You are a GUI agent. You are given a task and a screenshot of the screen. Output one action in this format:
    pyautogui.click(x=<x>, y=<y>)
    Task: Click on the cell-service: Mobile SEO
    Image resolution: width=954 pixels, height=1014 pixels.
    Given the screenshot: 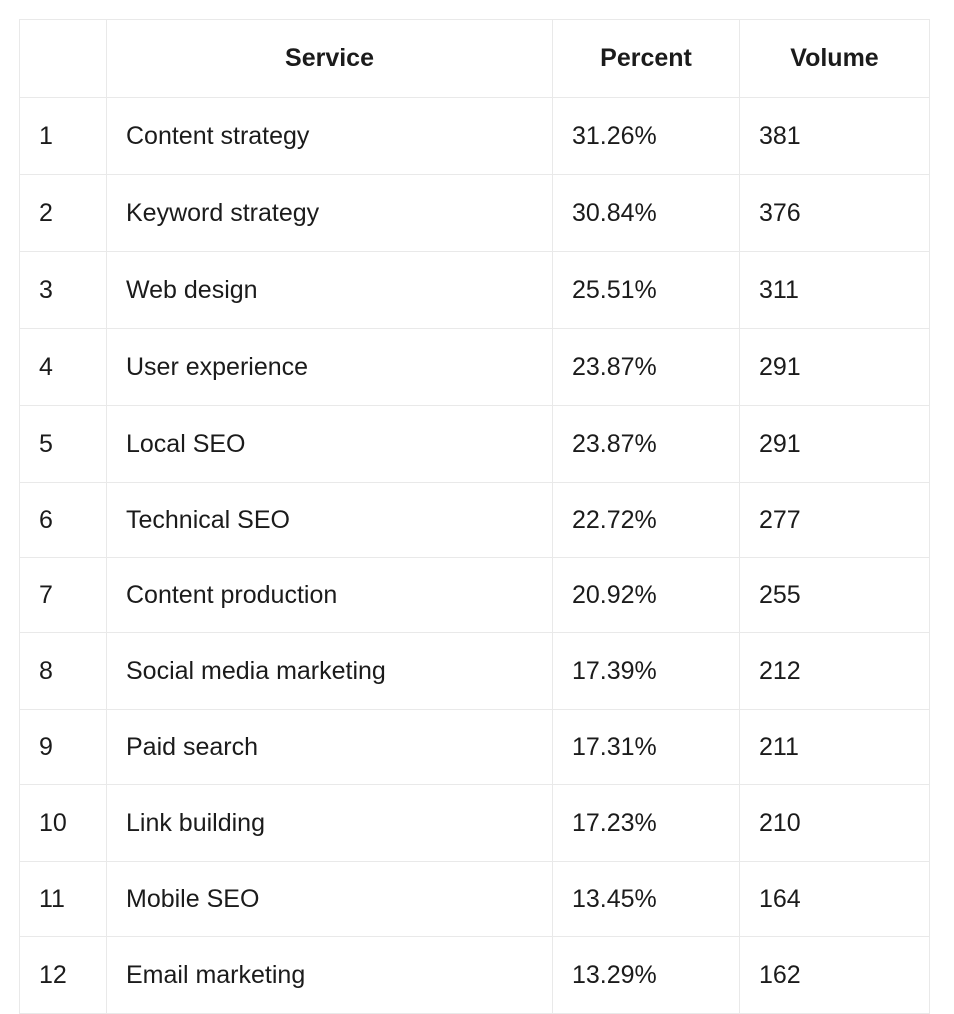 What is the action you would take?
    pyautogui.click(x=329, y=899)
    